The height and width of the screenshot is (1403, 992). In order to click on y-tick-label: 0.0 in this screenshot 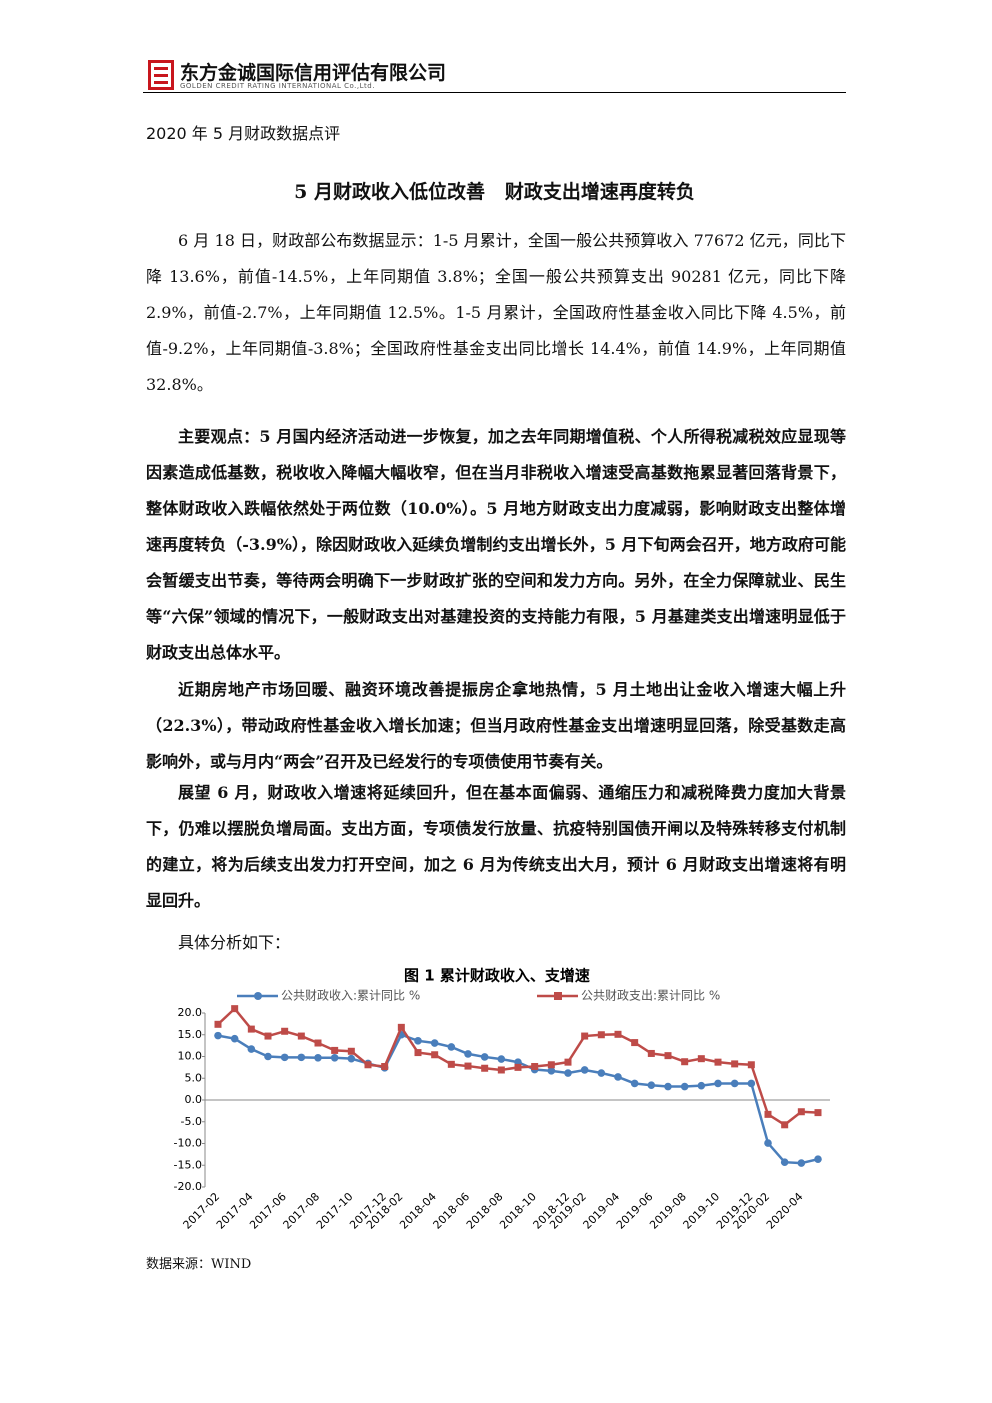, I will do `click(194, 1099)`.